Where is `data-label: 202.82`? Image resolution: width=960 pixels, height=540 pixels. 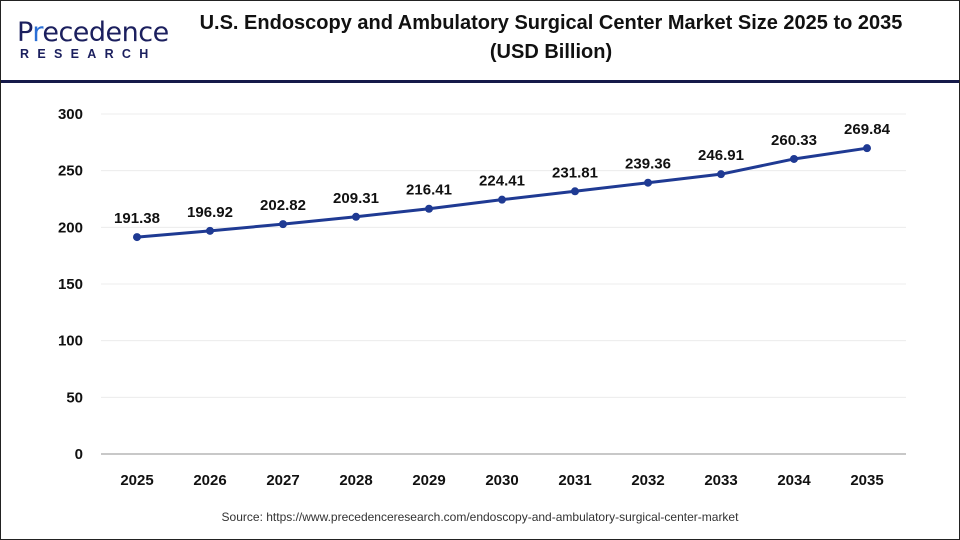 data-label: 202.82 is located at coordinates (283, 205).